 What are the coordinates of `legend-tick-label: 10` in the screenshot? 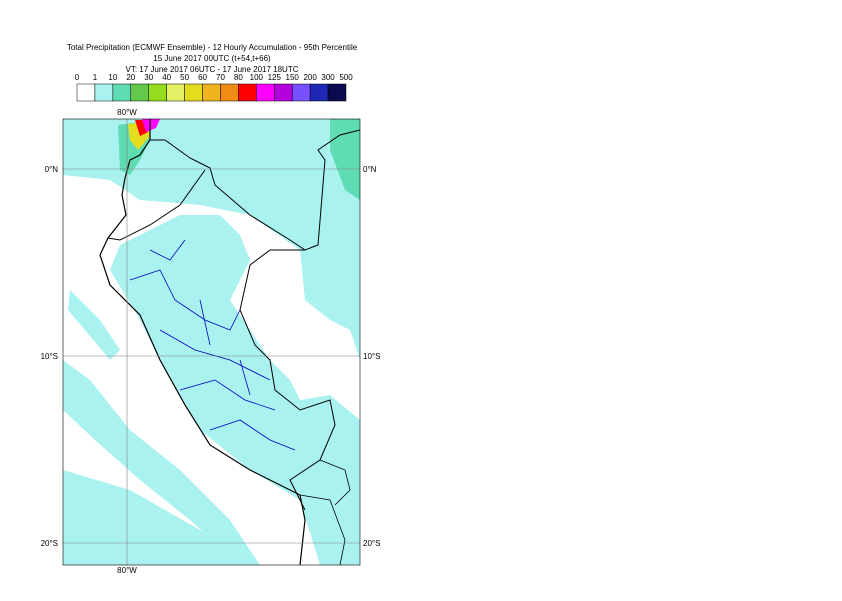 It's located at (112, 77).